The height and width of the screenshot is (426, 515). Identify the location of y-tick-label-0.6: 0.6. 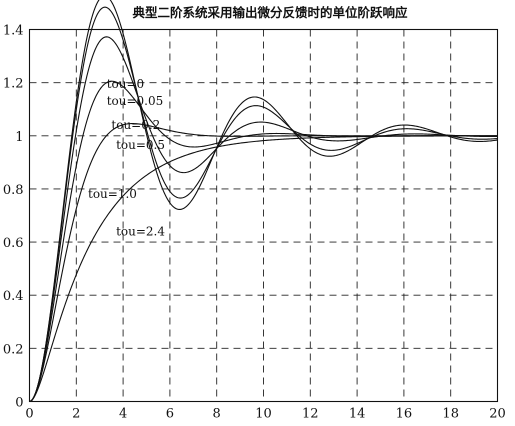
(13, 243).